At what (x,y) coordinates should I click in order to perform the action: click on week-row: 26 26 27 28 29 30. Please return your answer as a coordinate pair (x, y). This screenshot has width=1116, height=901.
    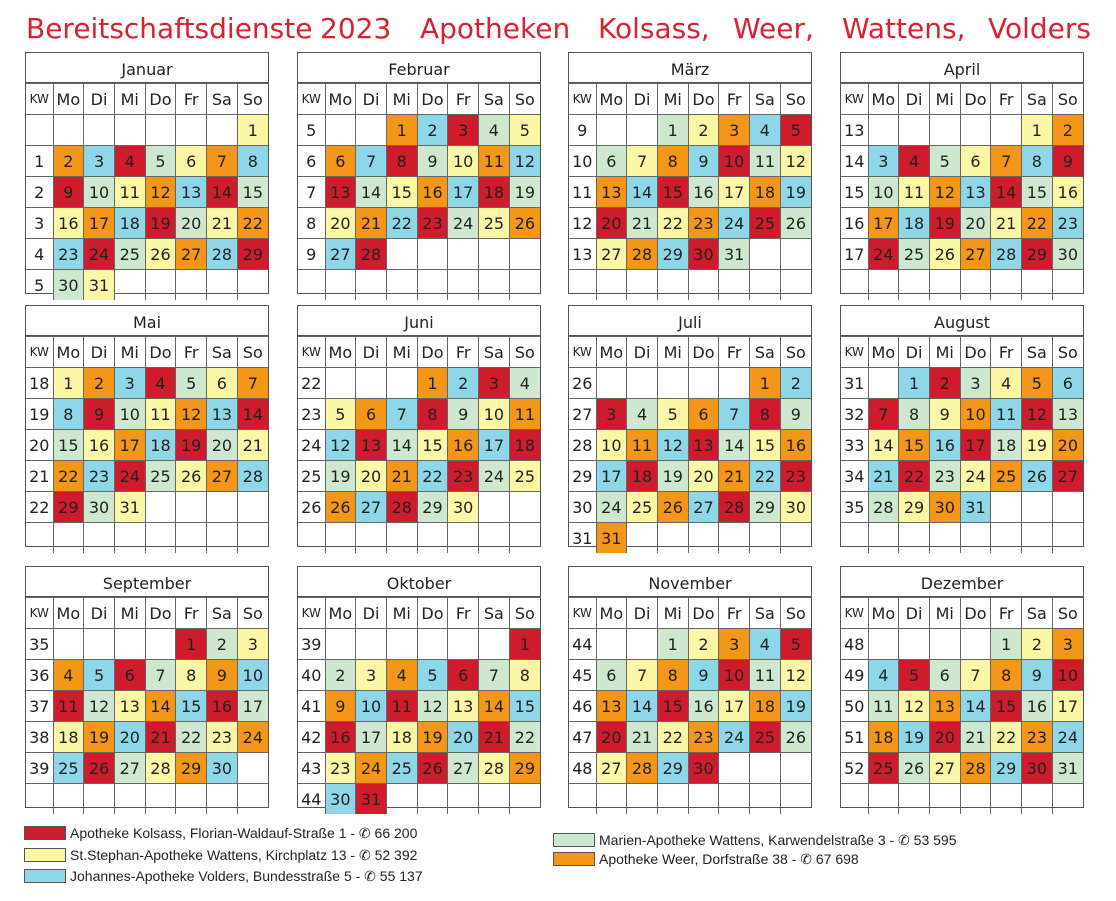
    Looking at the image, I should click on (419, 507).